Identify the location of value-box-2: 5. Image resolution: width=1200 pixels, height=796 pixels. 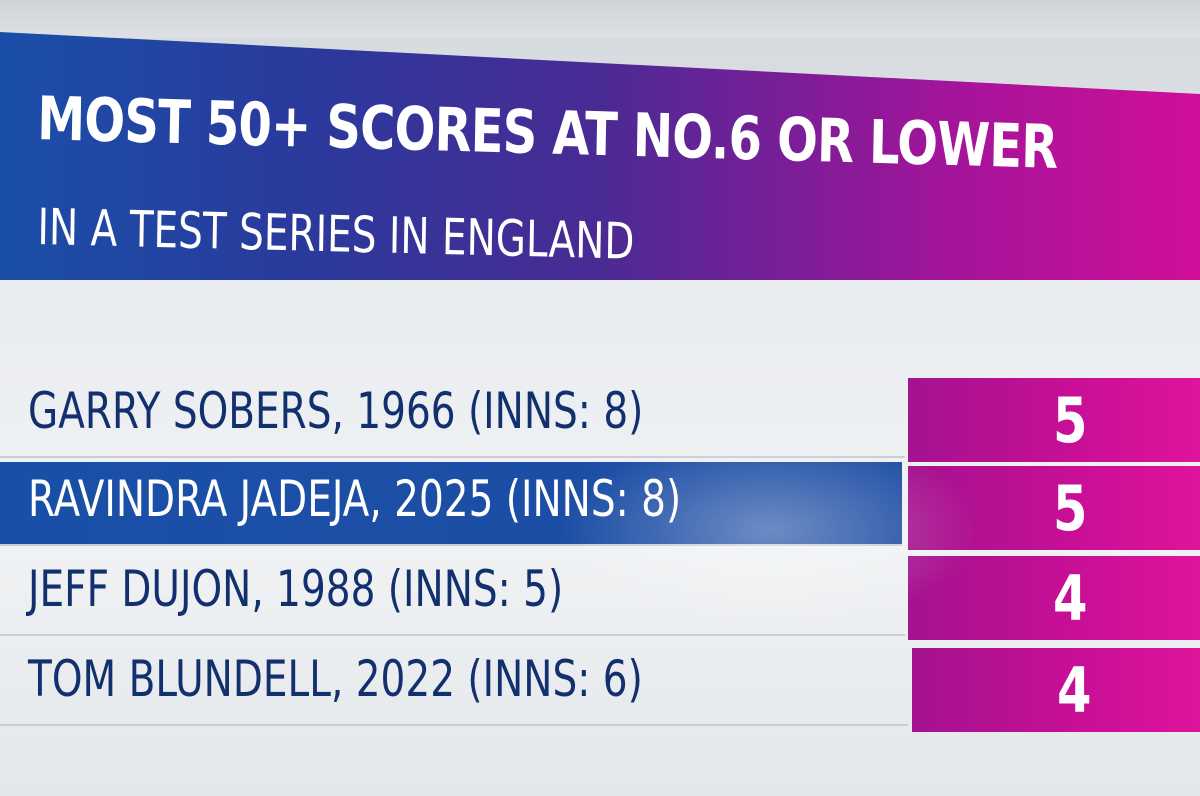
(1054, 508).